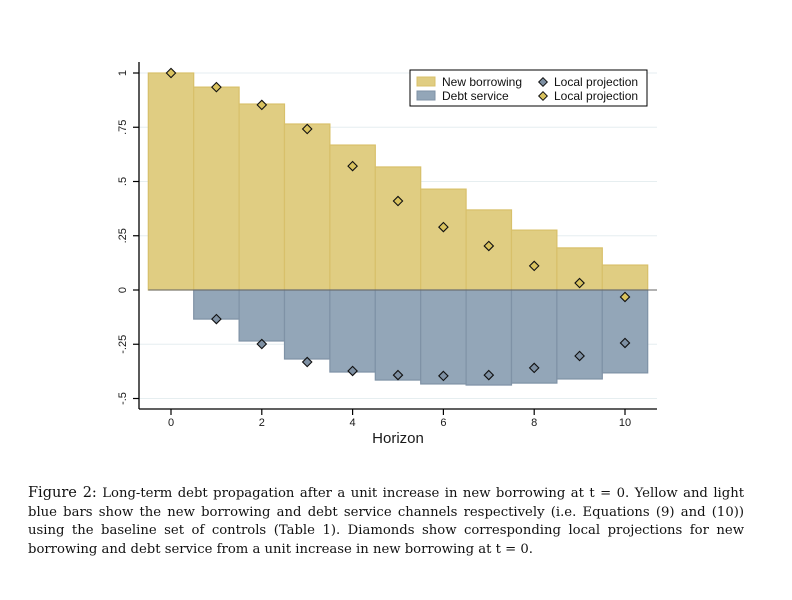 The height and width of the screenshot is (600, 792). Describe the element at coordinates (443, 423) in the screenshot. I see `x-tick-label: 6` at that location.